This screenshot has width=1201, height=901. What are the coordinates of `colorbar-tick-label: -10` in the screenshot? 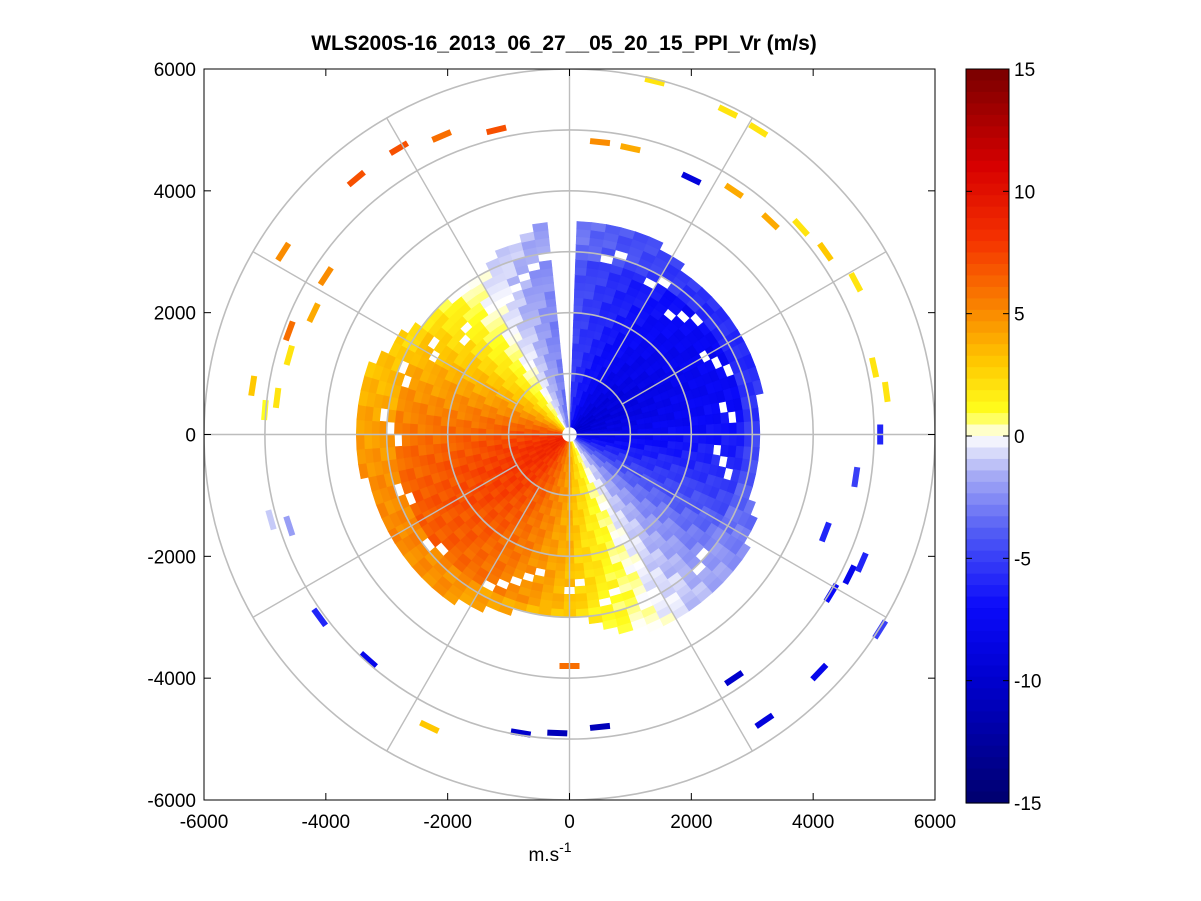 It's located at (1027, 682).